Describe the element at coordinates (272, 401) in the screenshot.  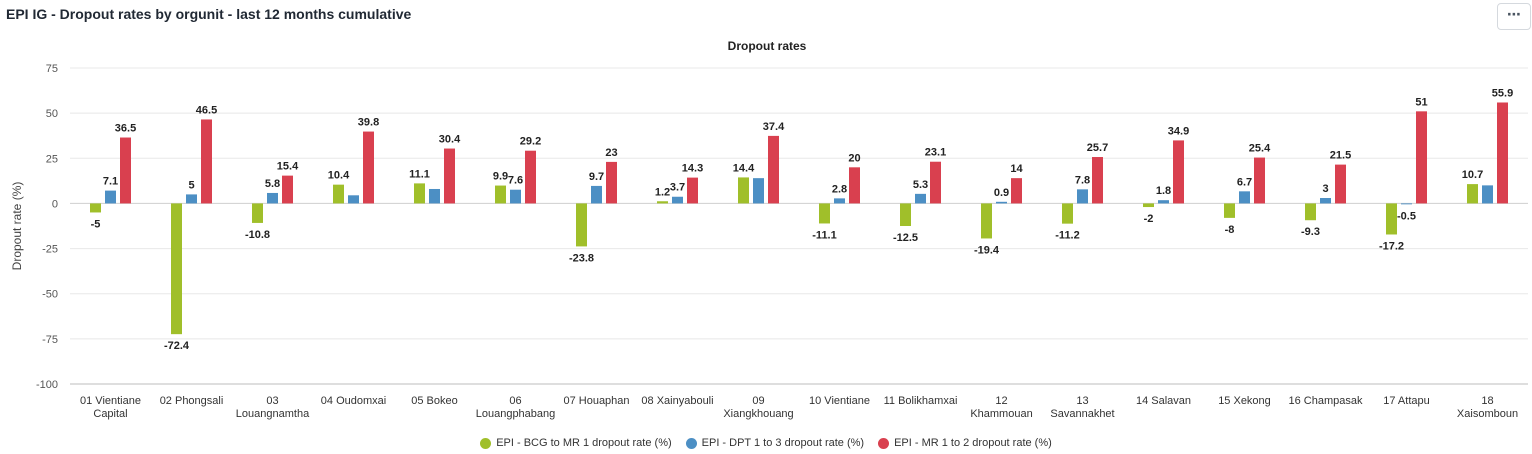
I see `x-tick-label: 03` at that location.